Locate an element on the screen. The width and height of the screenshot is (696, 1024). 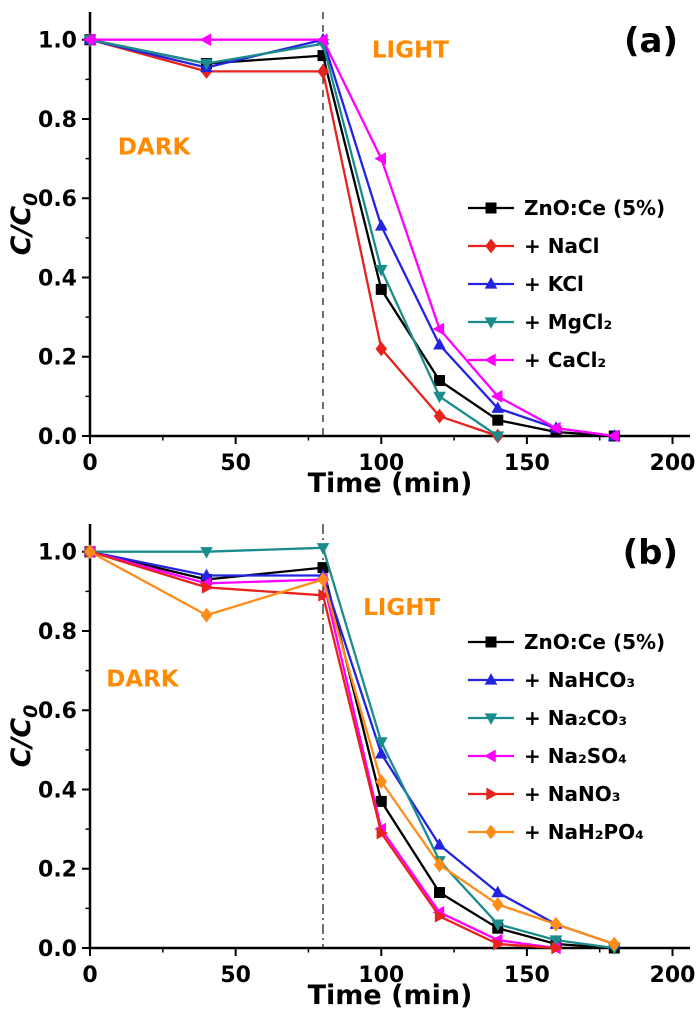
legend-entry: + NaCl is located at coordinates (534, 246).